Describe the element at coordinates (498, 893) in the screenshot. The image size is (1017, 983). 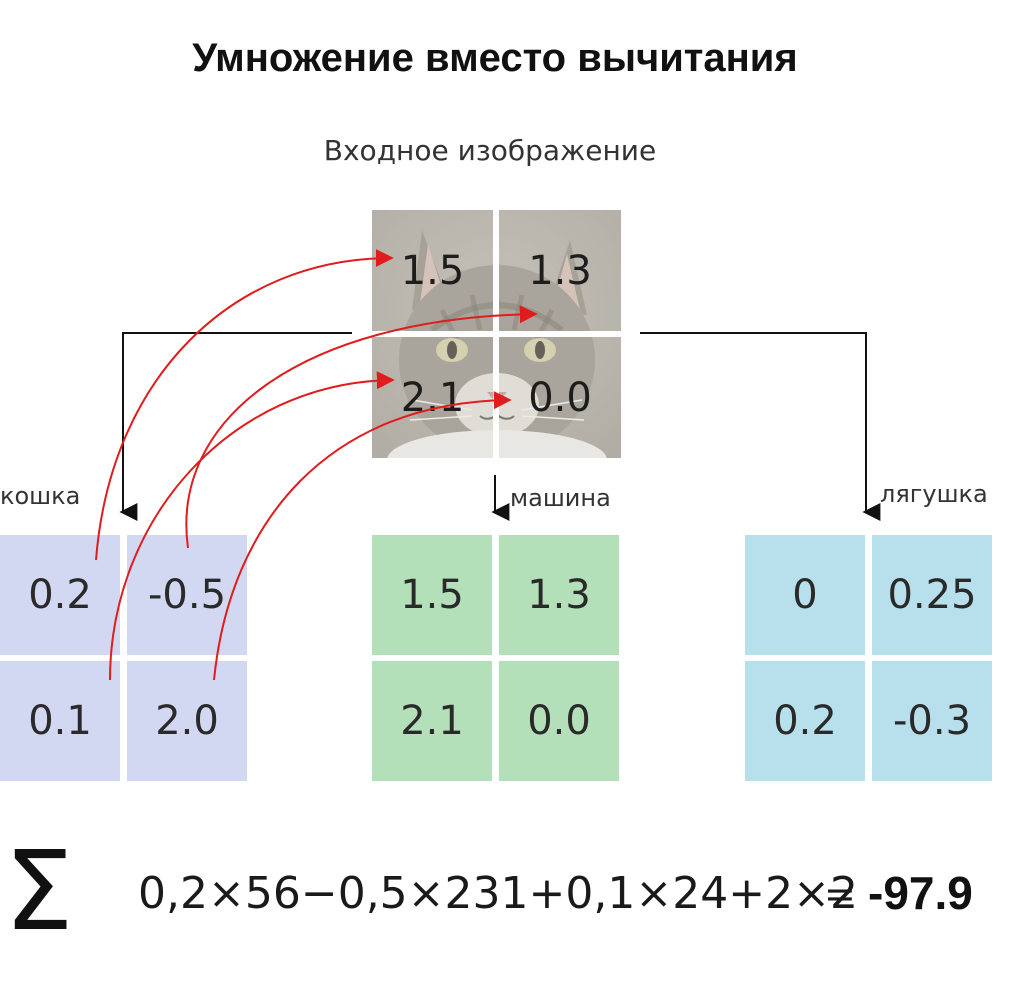
I see `sum-formula: 0,2×56−0,5×231+0,1×24+2×2` at that location.